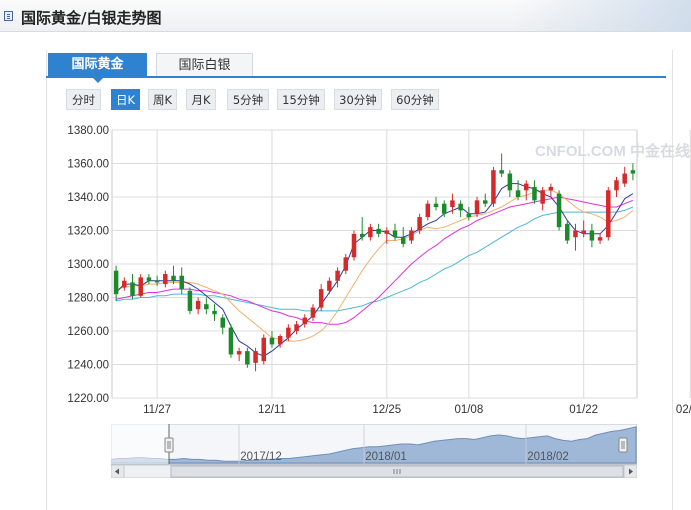 This screenshot has width=691, height=510. Describe the element at coordinates (301, 99) in the screenshot. I see `period-button-15min: 15分钟` at that location.